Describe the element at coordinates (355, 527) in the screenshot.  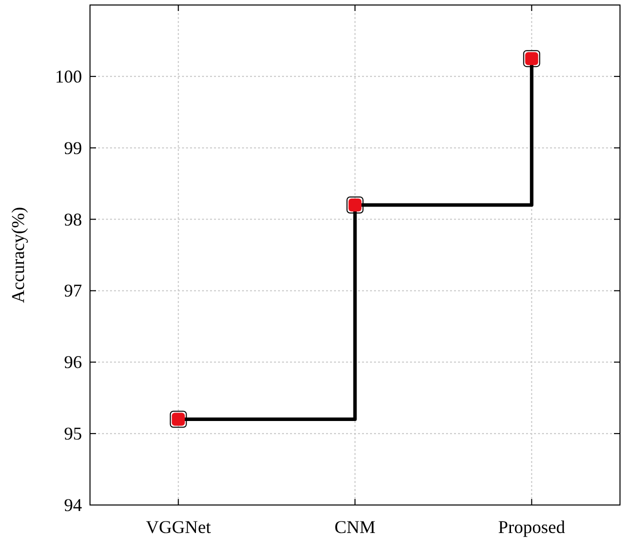
I see `x-tick-label: CNM` at that location.